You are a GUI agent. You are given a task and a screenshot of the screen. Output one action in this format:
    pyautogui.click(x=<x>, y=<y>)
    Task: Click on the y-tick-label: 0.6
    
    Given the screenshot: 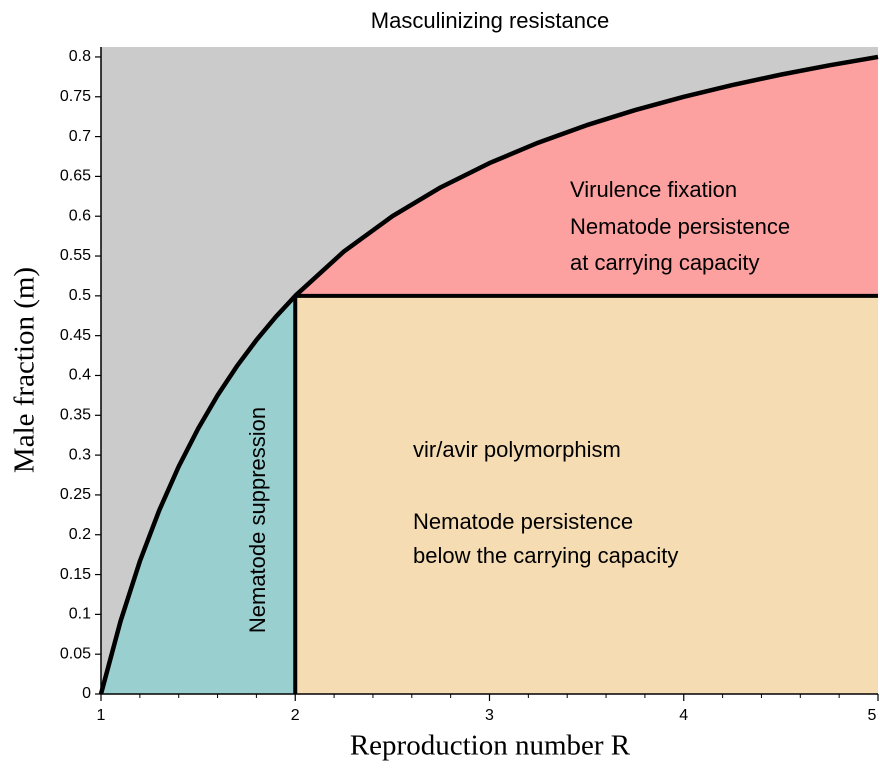 What is the action you would take?
    pyautogui.click(x=80, y=215)
    